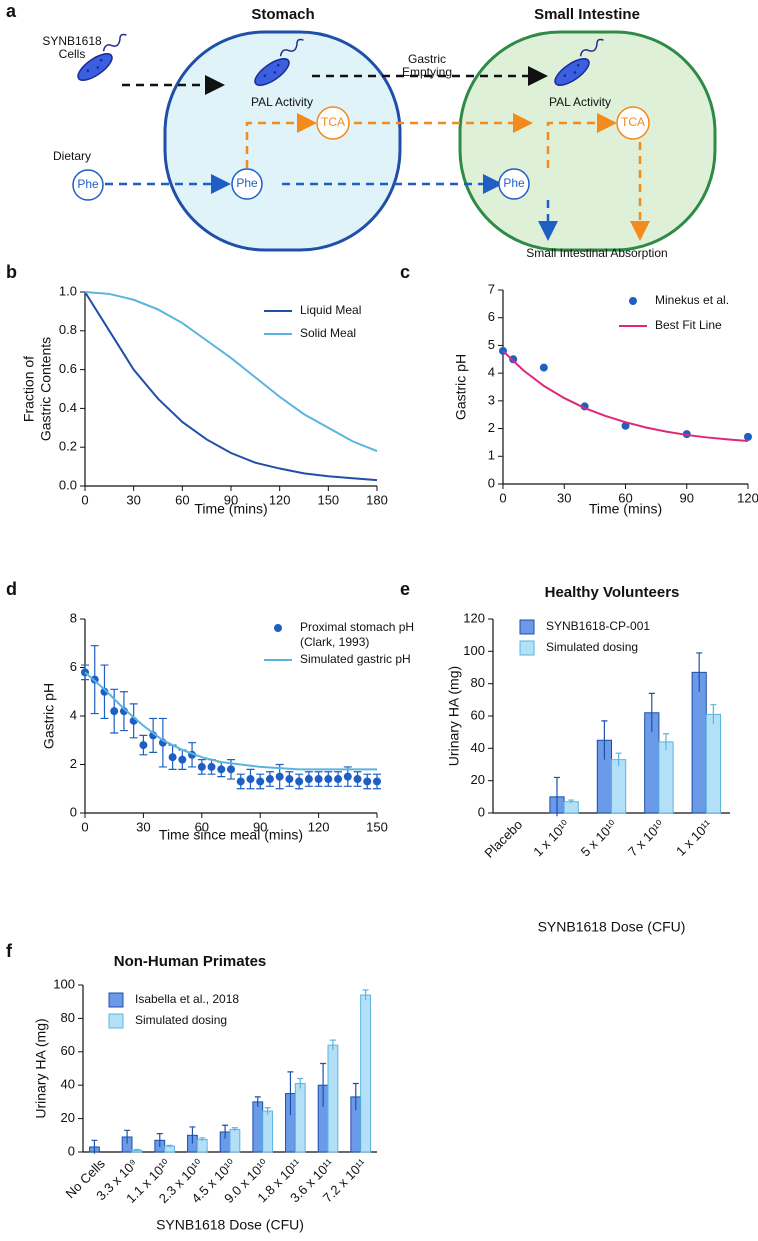  I want to click on x-tick-label: 1 x 10¹⁰, so click(551, 838).